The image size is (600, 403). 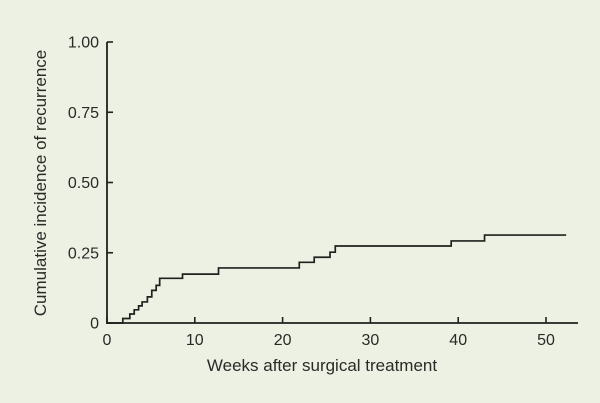 I want to click on y-tick-label: 0.50, so click(x=83, y=183).